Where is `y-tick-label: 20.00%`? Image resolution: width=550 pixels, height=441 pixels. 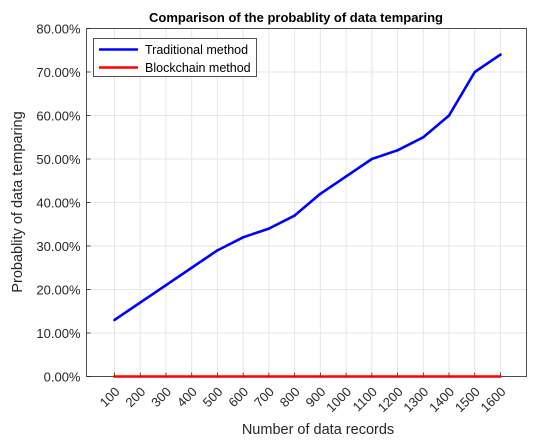
y-tick-label: 20.00% is located at coordinates (58, 290).